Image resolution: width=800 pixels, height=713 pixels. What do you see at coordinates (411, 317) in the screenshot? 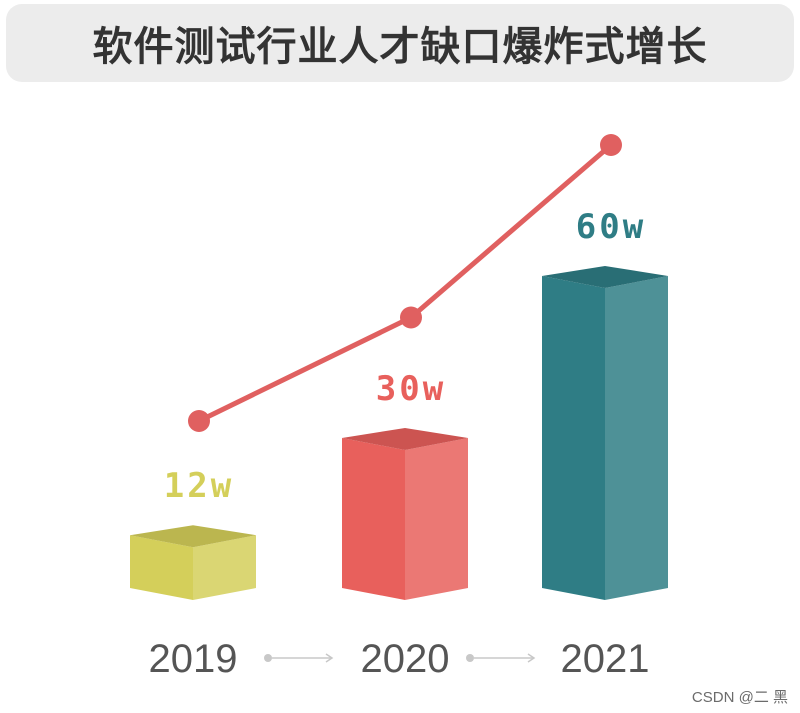
I see `line-point-2020` at bounding box center [411, 317].